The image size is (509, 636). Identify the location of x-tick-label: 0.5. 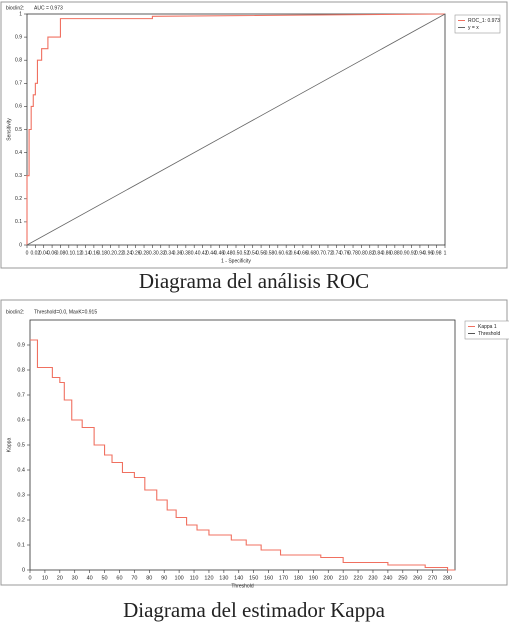
(236, 253).